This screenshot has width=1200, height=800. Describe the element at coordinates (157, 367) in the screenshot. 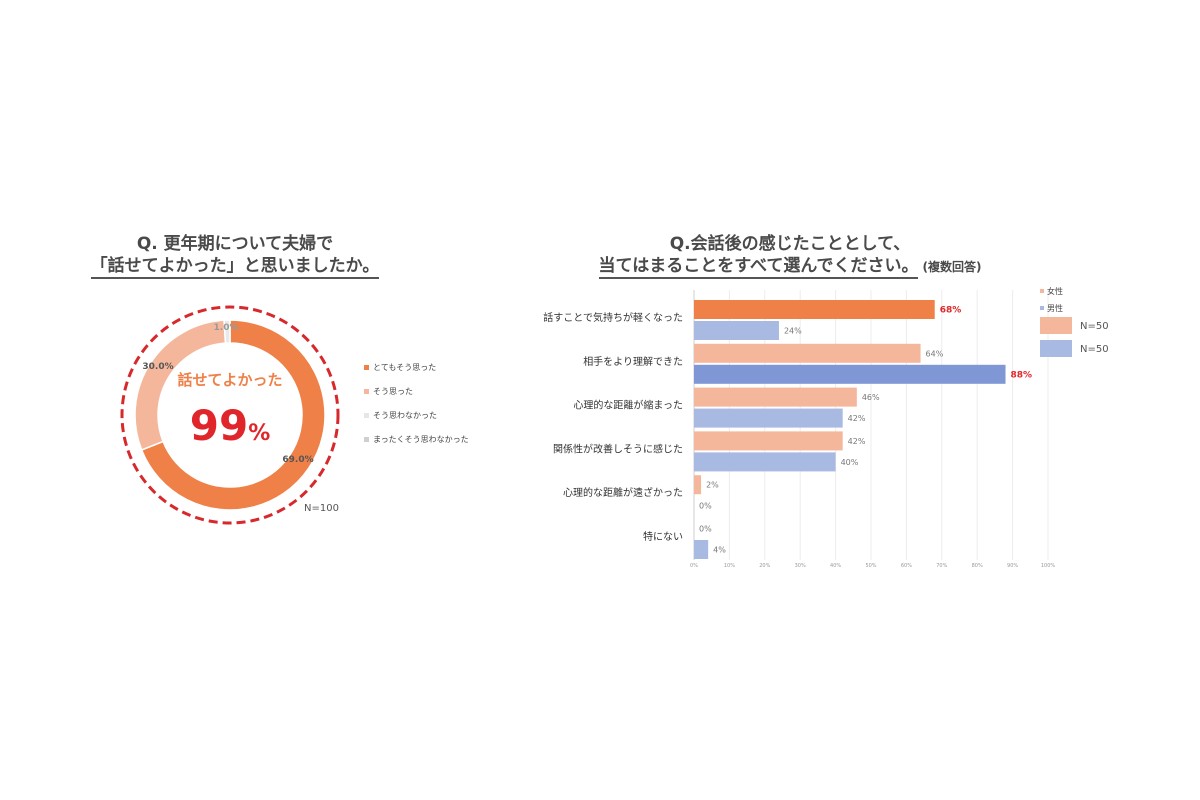

I see `donut-value-label: 30.0%` at that location.